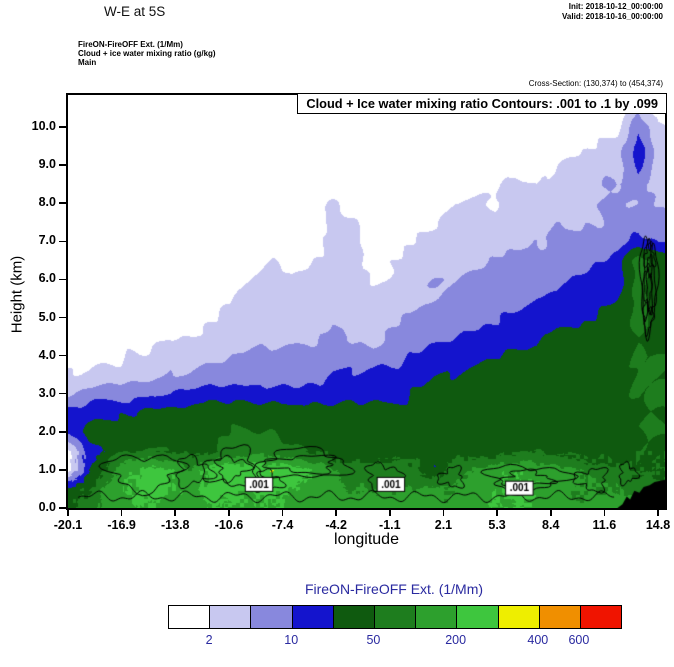  What do you see at coordinates (68, 525) in the screenshot?
I see `x-tick-label: -20.1` at bounding box center [68, 525].